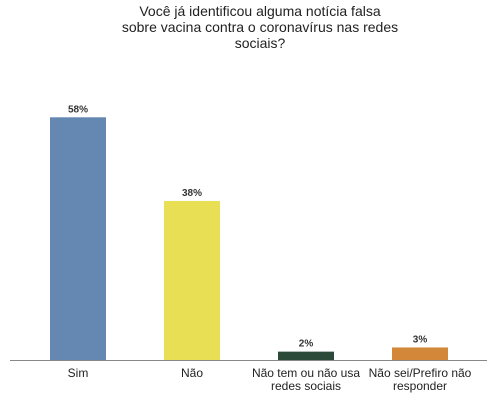 This screenshot has height=411, width=495. I want to click on category-label: Não, so click(192, 373).